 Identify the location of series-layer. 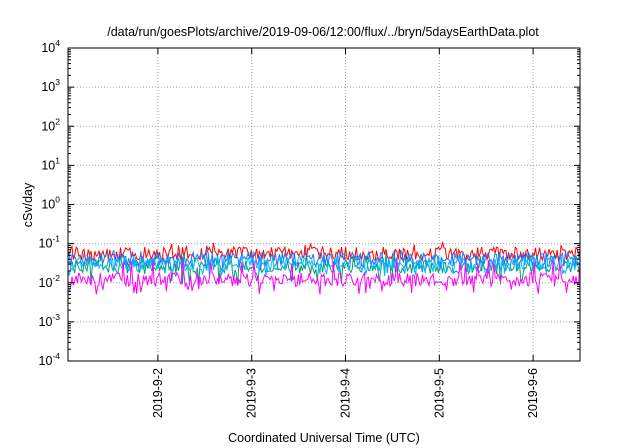
(324, 267).